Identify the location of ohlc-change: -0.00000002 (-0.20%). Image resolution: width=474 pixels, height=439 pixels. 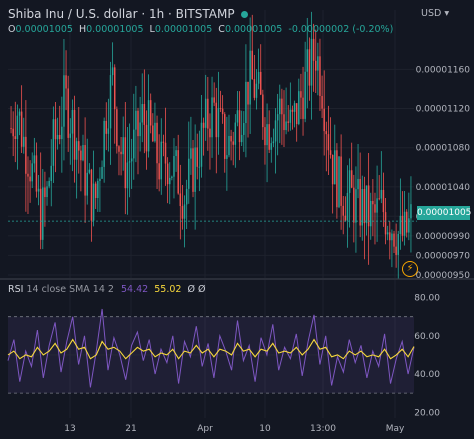
(341, 29).